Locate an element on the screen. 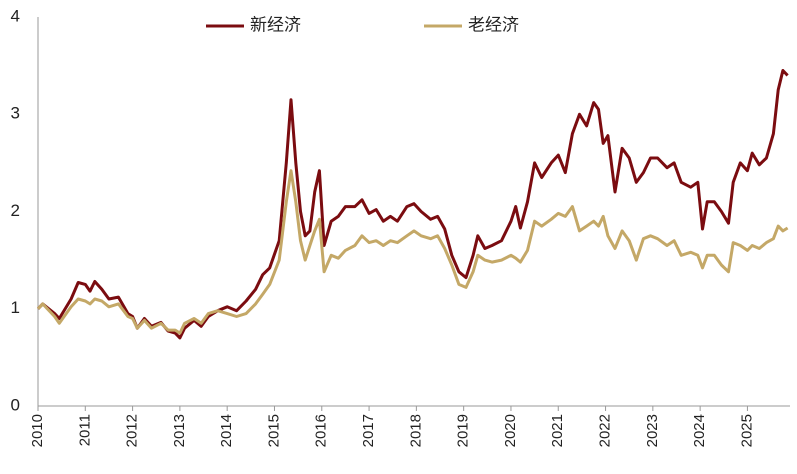  y-tick-label: 2 is located at coordinates (15, 210).